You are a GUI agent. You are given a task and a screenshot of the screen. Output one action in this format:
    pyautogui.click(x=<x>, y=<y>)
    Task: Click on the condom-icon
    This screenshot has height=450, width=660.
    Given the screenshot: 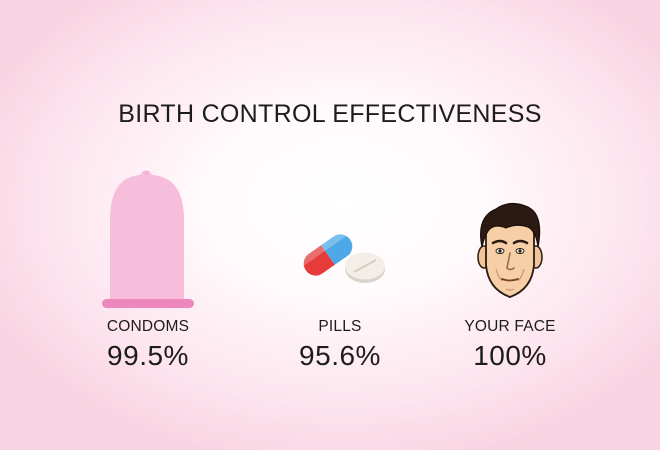 What is the action you would take?
    pyautogui.click(x=148, y=240)
    